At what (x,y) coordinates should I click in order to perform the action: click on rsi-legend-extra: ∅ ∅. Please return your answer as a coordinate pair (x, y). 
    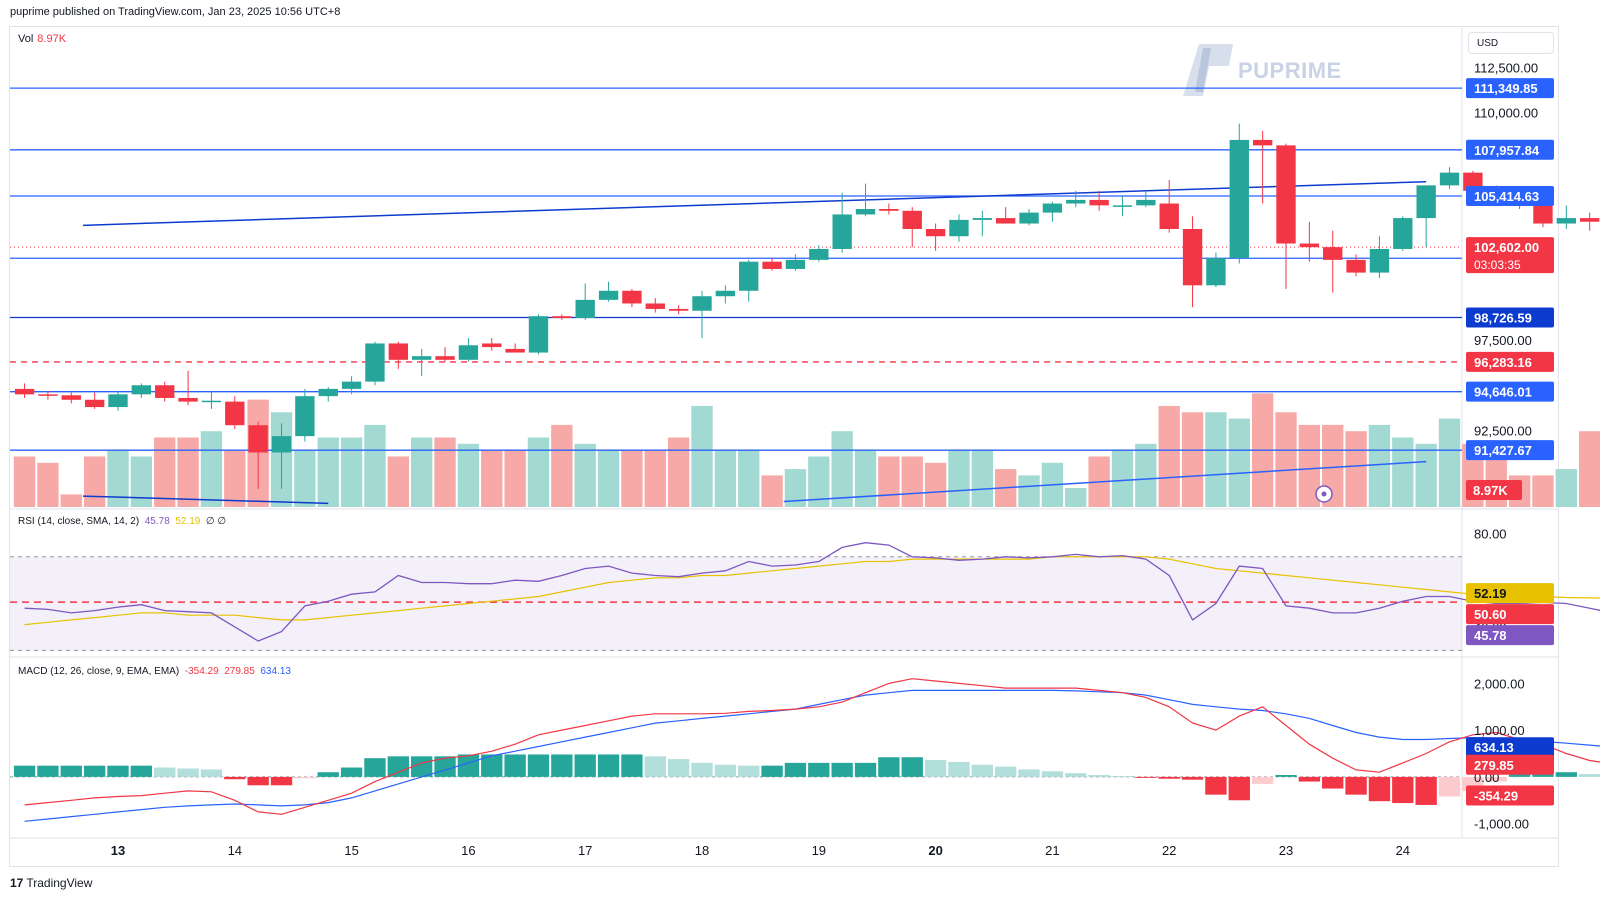
    Looking at the image, I should click on (216, 521).